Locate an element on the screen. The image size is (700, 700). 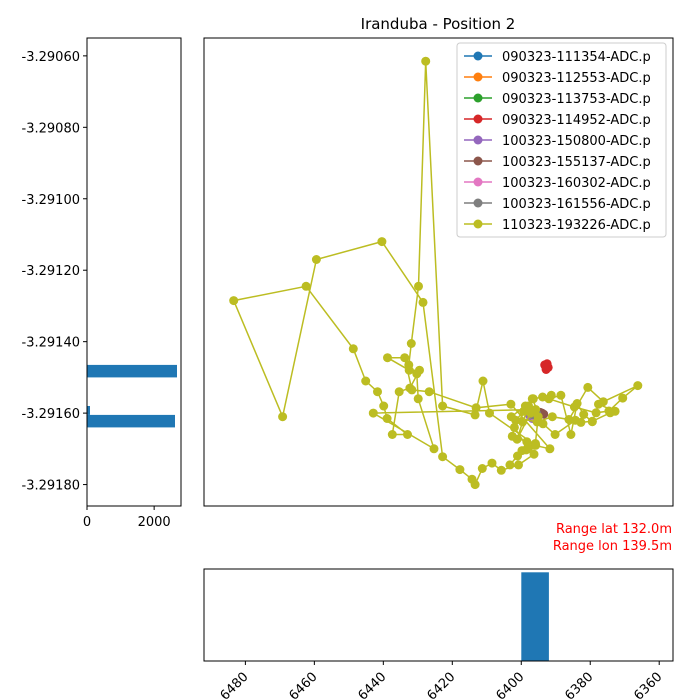
lat-histogram-frame is located at coordinates (134, 272).